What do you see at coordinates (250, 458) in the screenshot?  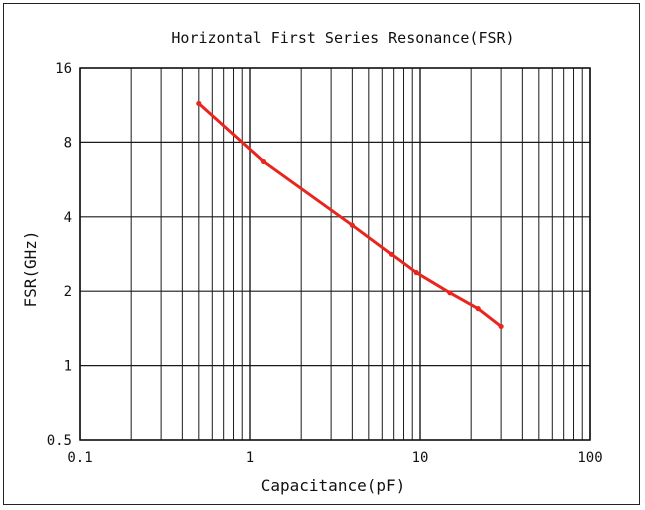 I see `x-tick-label: 1` at bounding box center [250, 458].